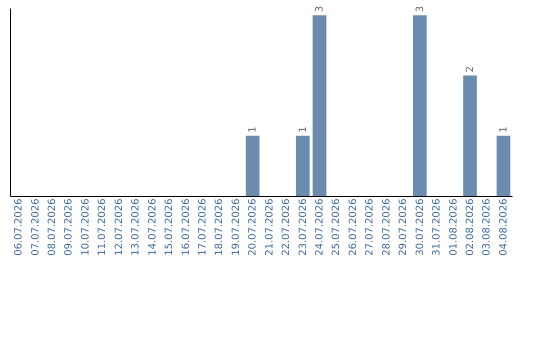 The width and height of the screenshot is (540, 340). I want to click on x-tick-label: 23.07.2026, so click(303, 227).